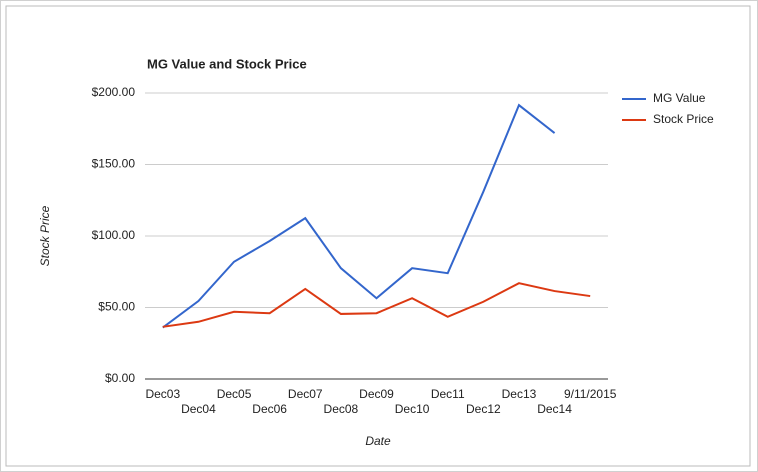 The image size is (758, 472). What do you see at coordinates (120, 378) in the screenshot?
I see `y-tick-label: $0.00` at bounding box center [120, 378].